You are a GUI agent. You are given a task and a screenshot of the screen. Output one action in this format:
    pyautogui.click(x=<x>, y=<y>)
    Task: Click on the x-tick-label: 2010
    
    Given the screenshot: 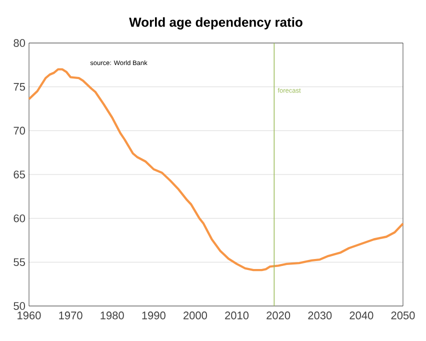 What is the action you would take?
    pyautogui.click(x=237, y=316)
    